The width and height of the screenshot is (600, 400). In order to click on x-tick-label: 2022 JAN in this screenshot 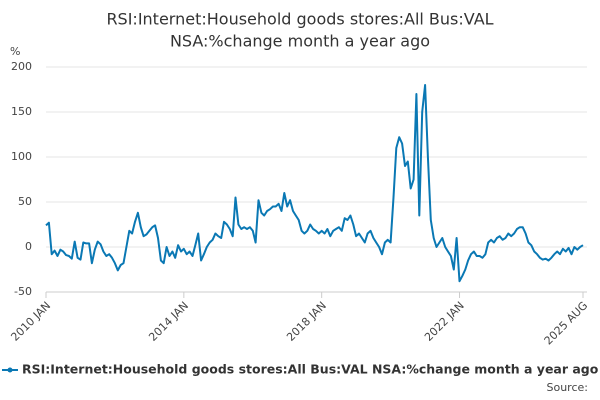, I will do `click(444, 321)`.